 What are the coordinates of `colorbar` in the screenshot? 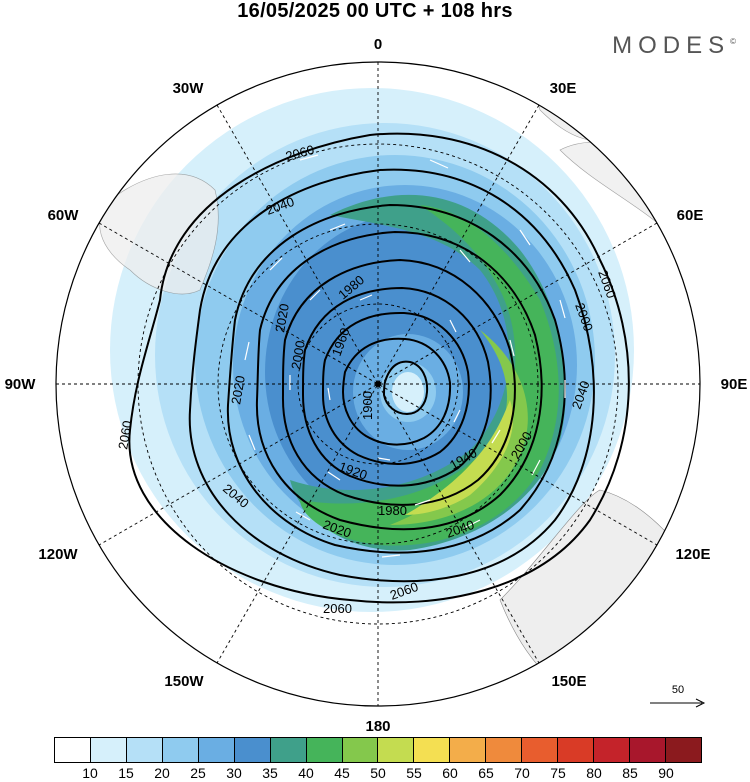 It's located at (378, 750).